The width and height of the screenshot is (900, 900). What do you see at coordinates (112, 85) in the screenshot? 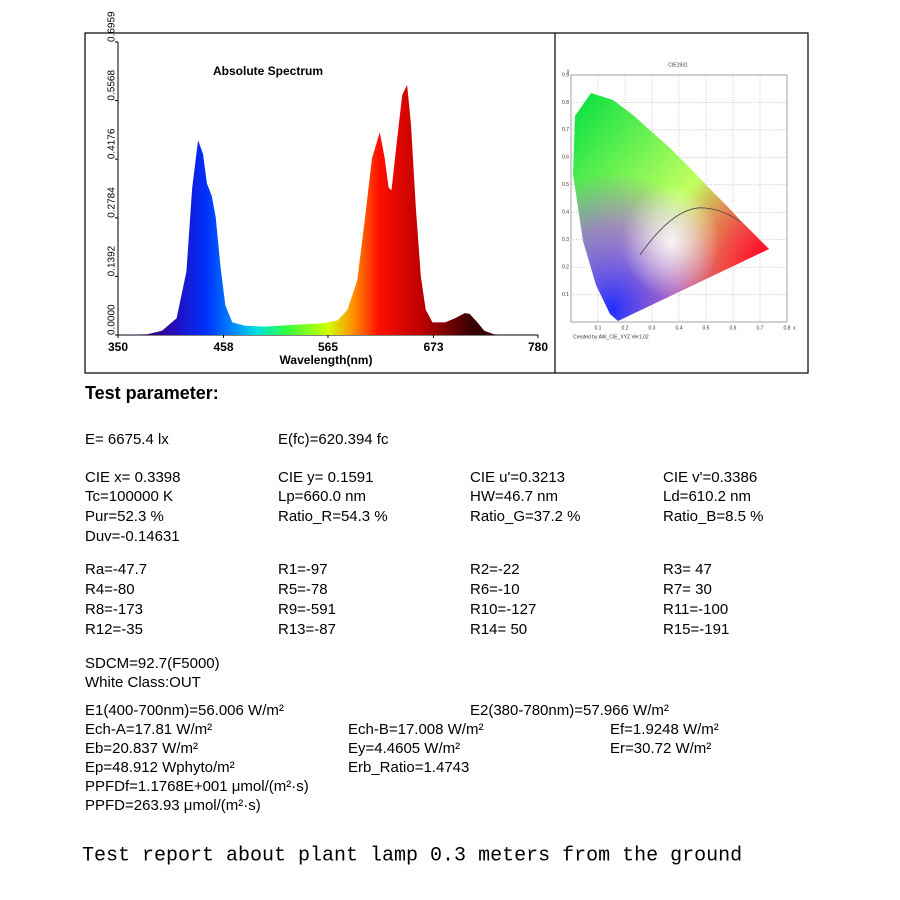
I see `y-tick-label: 0.5568` at bounding box center [112, 85].